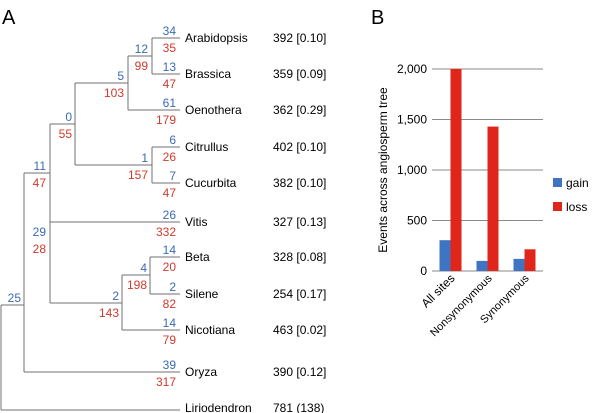  Describe the element at coordinates (40, 166) in the screenshot. I see `gain-node-rosids-vitis: 11` at that location.